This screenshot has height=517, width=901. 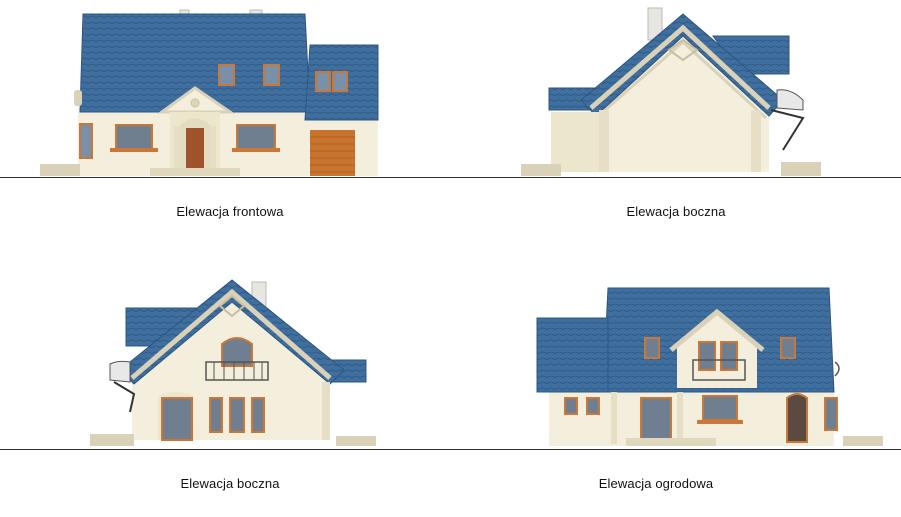 I want to click on ground-line-top, so click(x=450, y=177).